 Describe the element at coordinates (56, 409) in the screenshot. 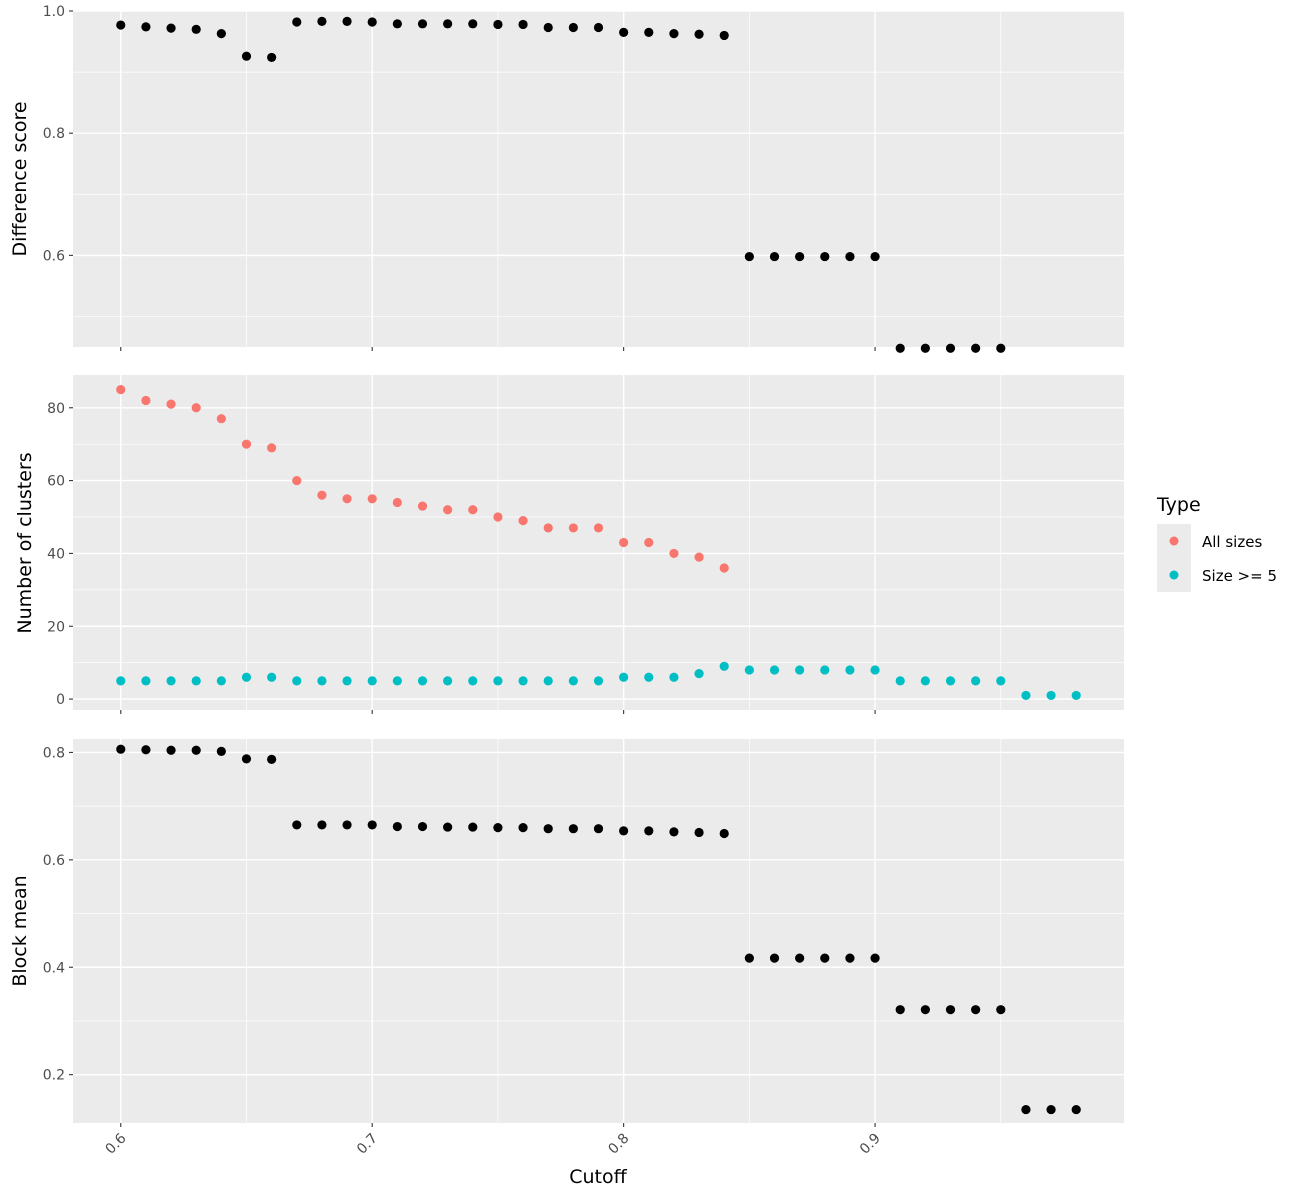

I see `y-tick-label: 80` at that location.